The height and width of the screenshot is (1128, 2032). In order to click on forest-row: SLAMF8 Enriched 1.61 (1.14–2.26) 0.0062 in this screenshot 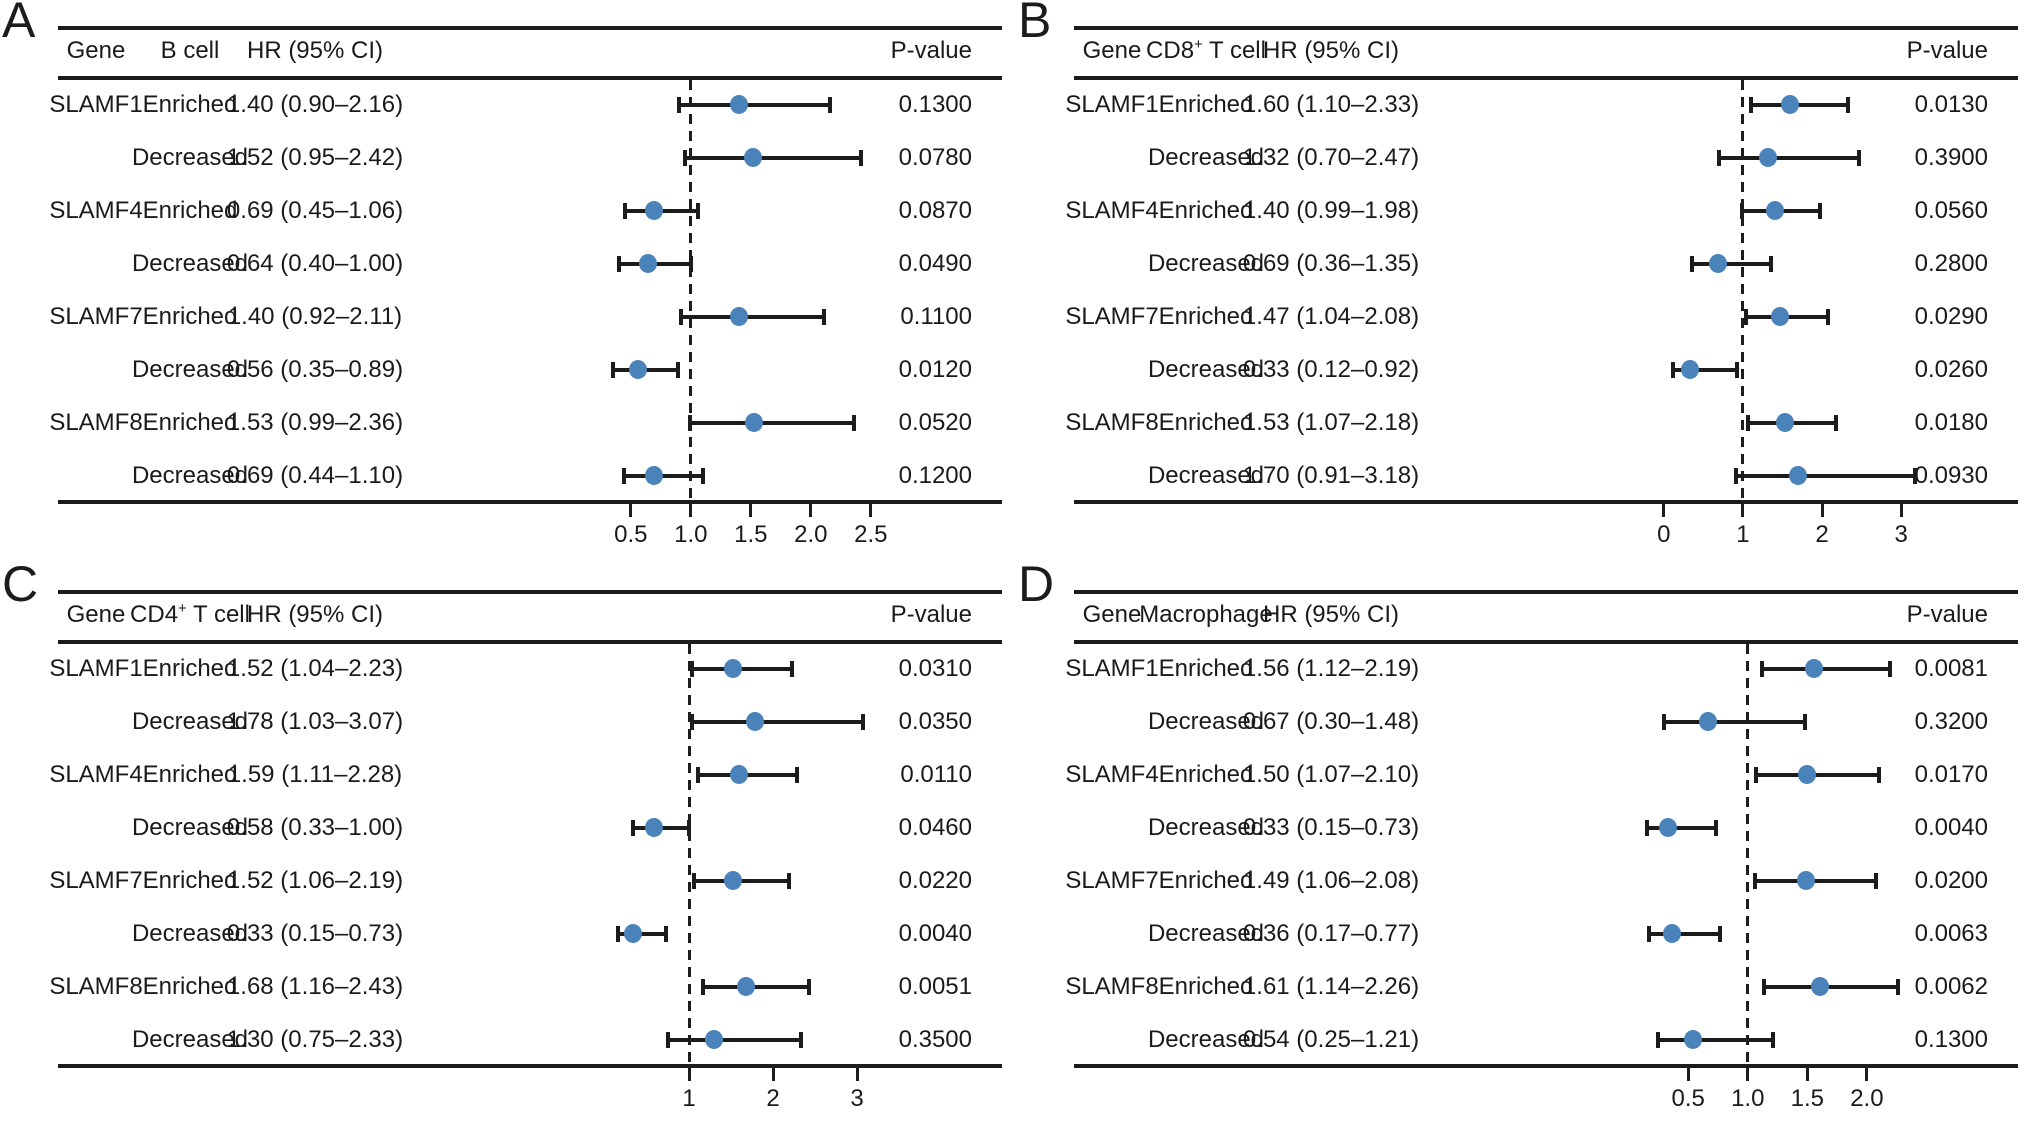, I will do `click(1524, 986)`.